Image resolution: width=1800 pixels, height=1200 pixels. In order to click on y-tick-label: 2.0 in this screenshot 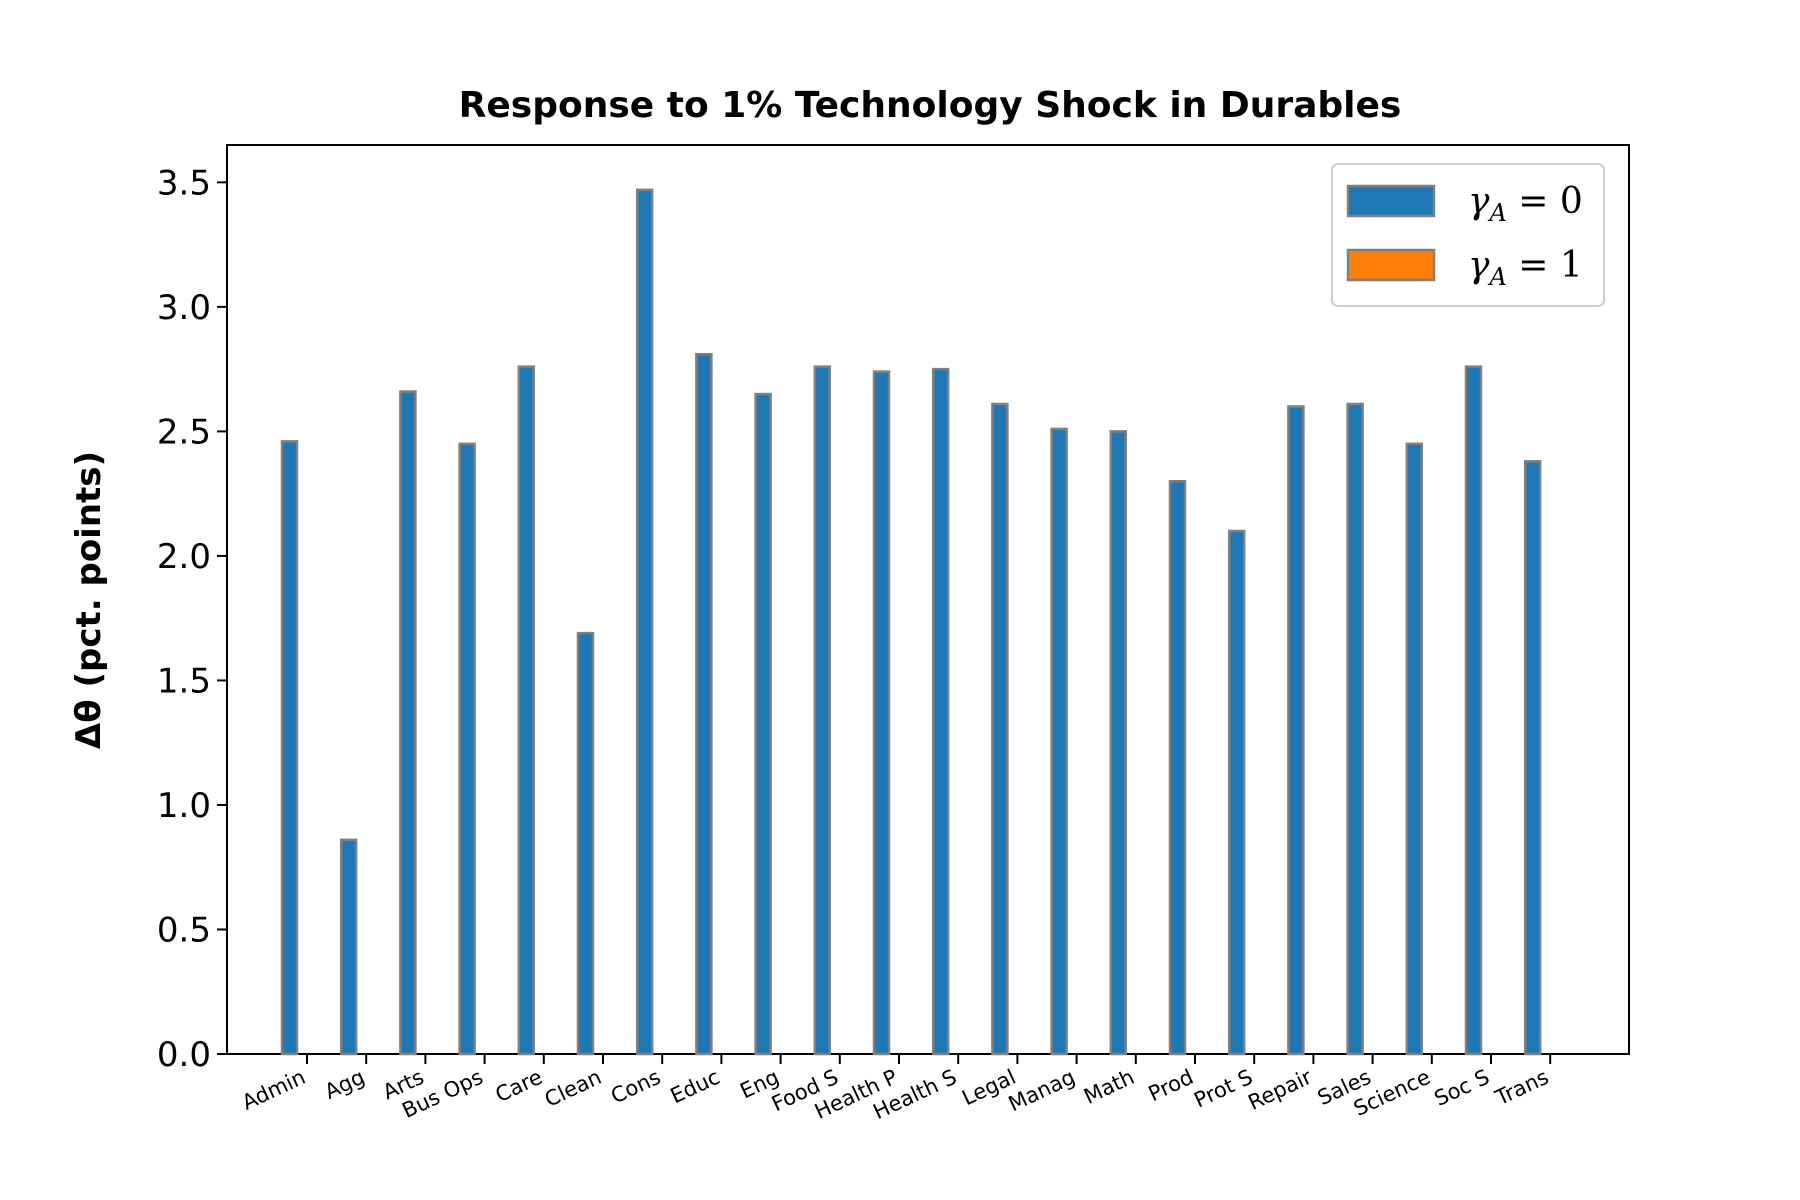, I will do `click(184, 557)`.